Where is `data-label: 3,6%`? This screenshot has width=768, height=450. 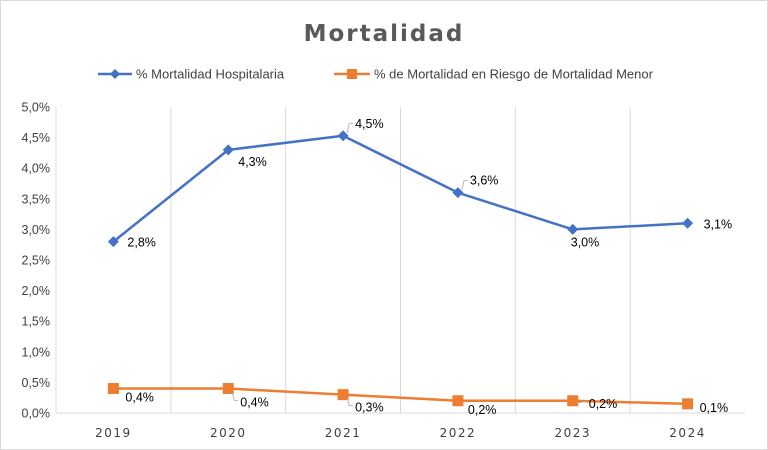 data-label: 3,6% is located at coordinates (484, 181).